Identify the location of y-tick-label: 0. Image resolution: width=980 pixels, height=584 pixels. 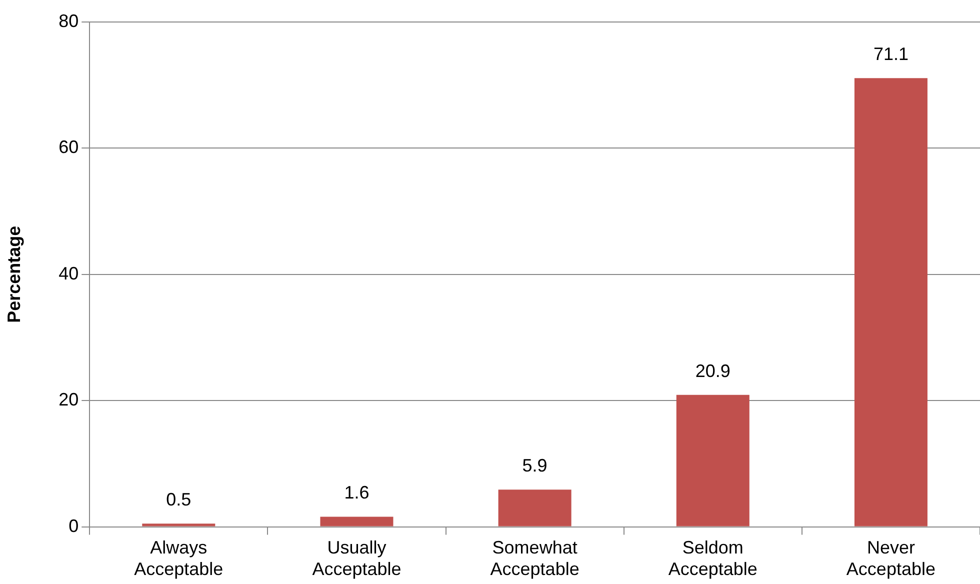
(73, 526).